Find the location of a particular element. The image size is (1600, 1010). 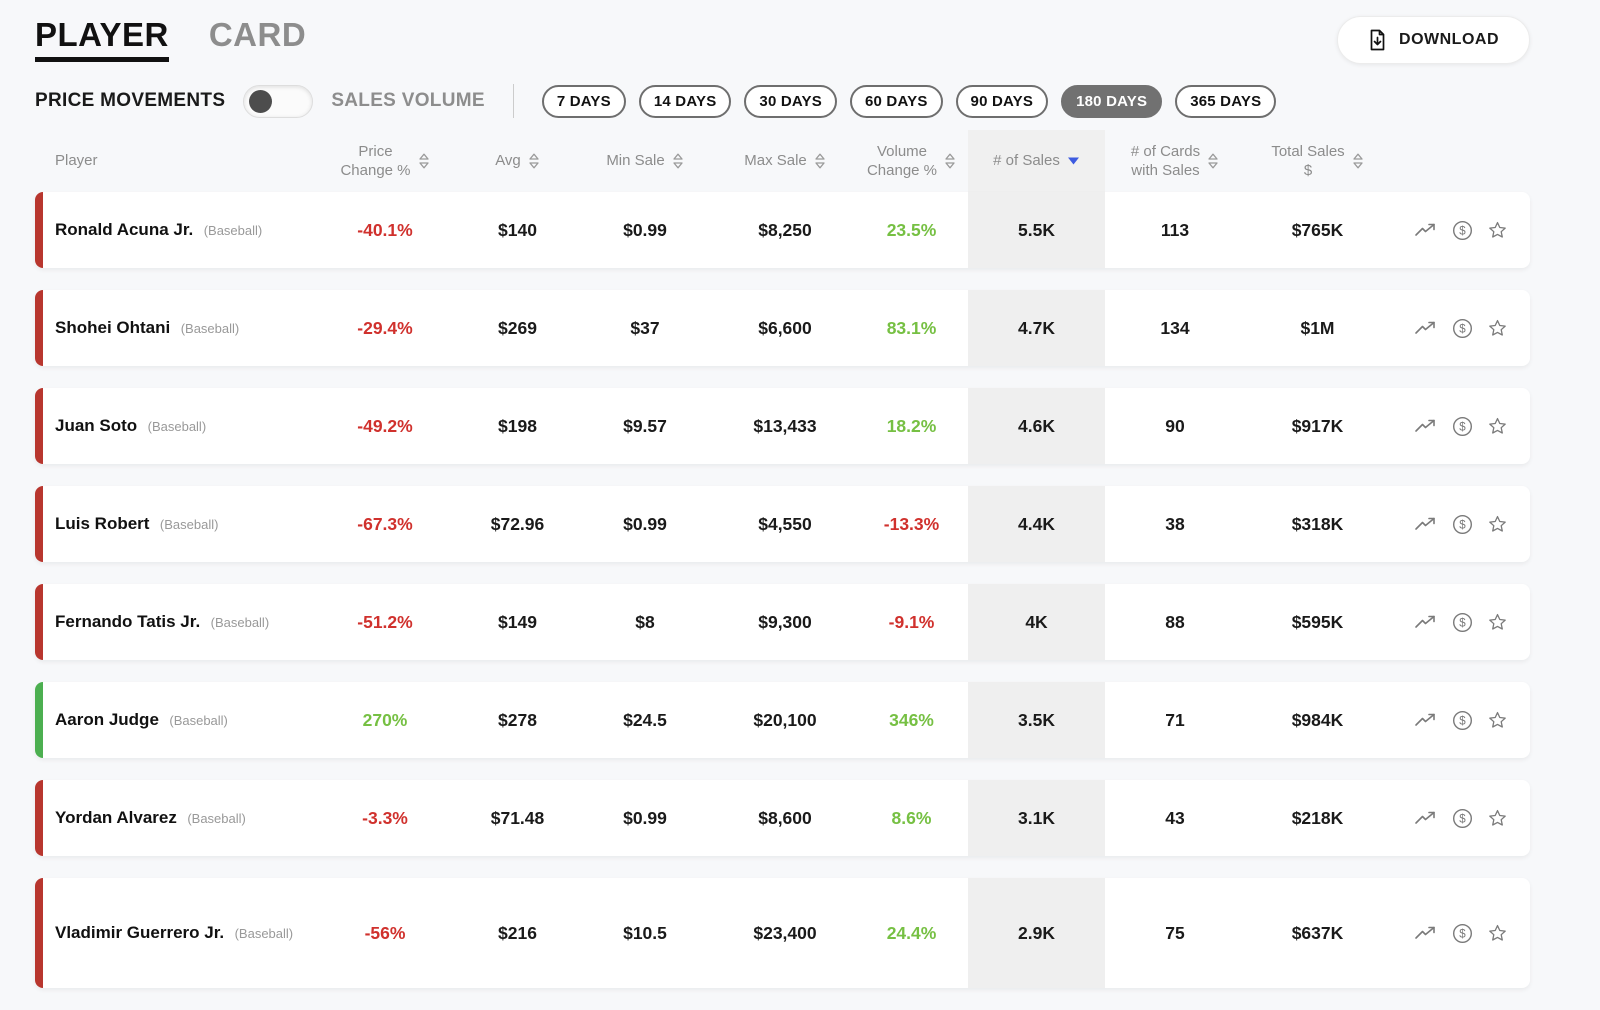

column-header: # of Cards with Sales is located at coordinates (1175, 161).